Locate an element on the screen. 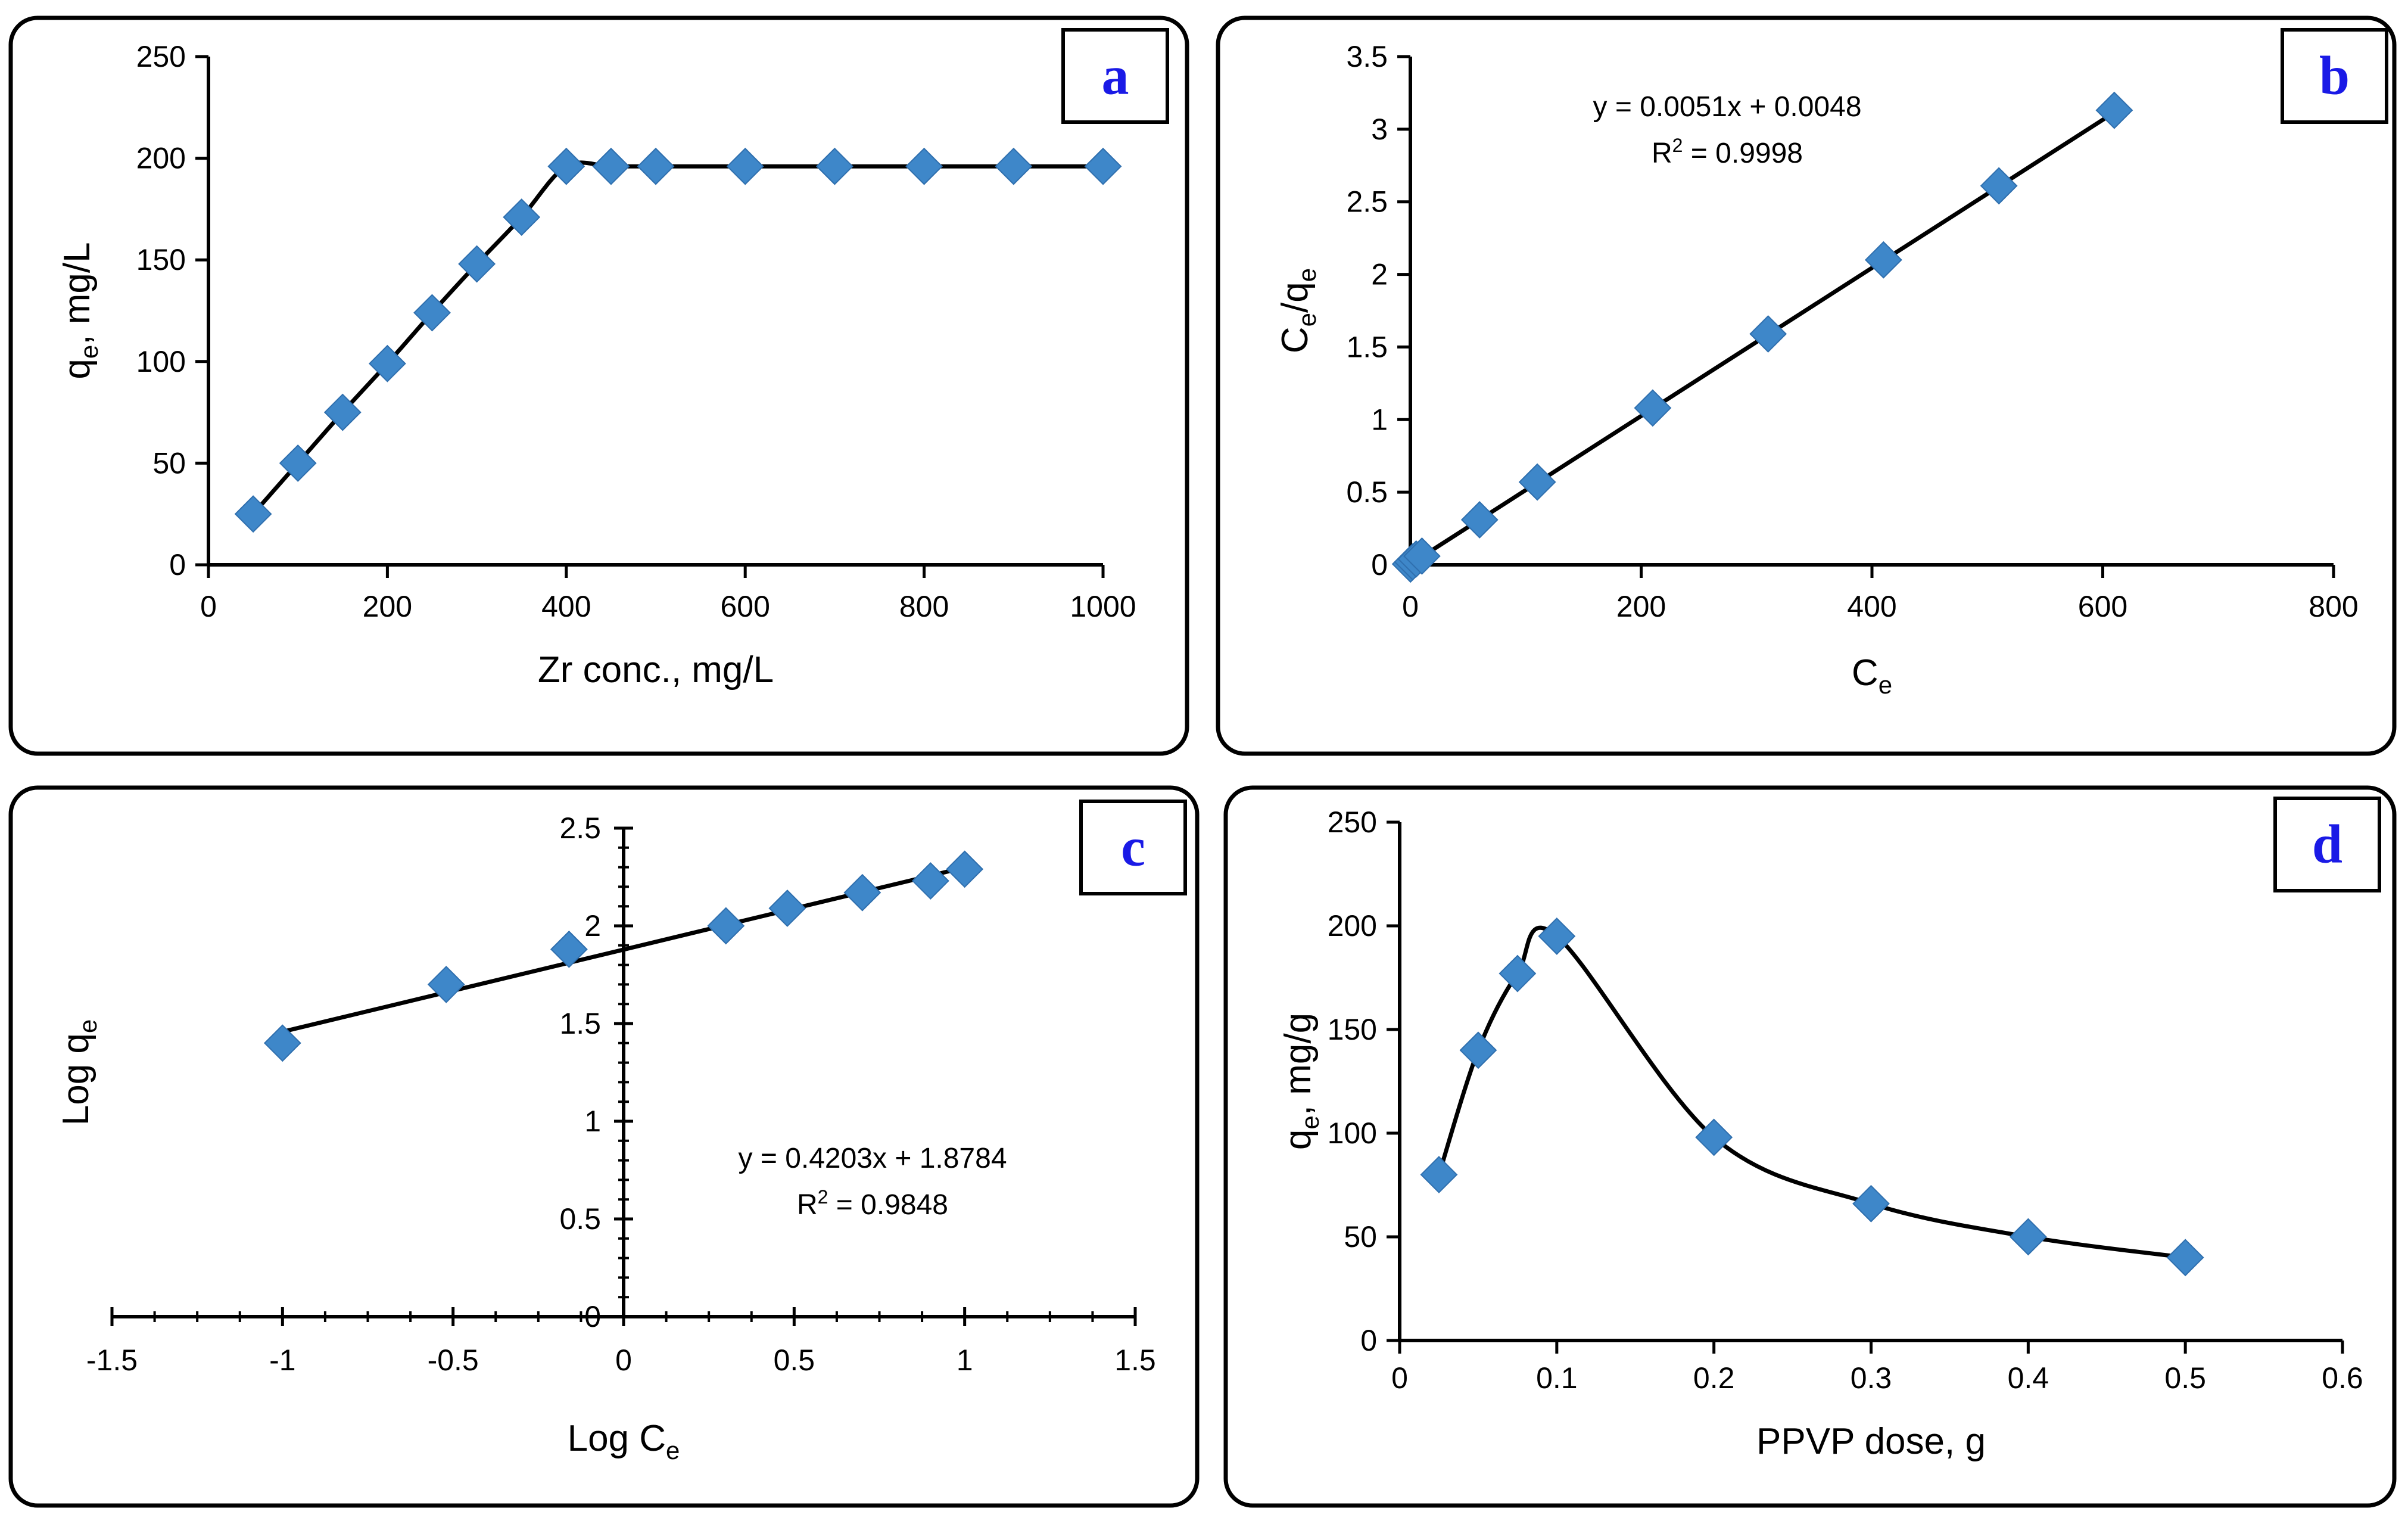  x-tick-label: 0.6 is located at coordinates (2342, 1378).